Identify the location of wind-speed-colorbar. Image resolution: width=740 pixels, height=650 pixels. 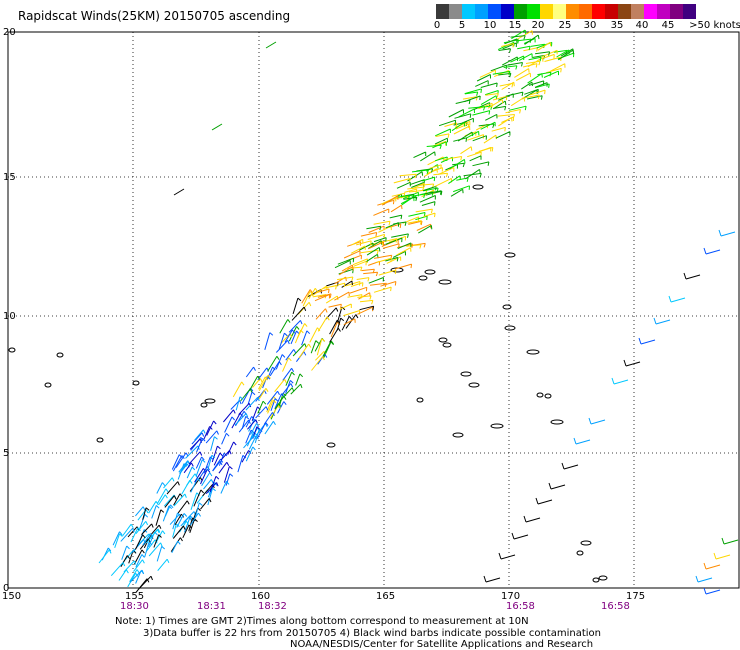
(566, 11).